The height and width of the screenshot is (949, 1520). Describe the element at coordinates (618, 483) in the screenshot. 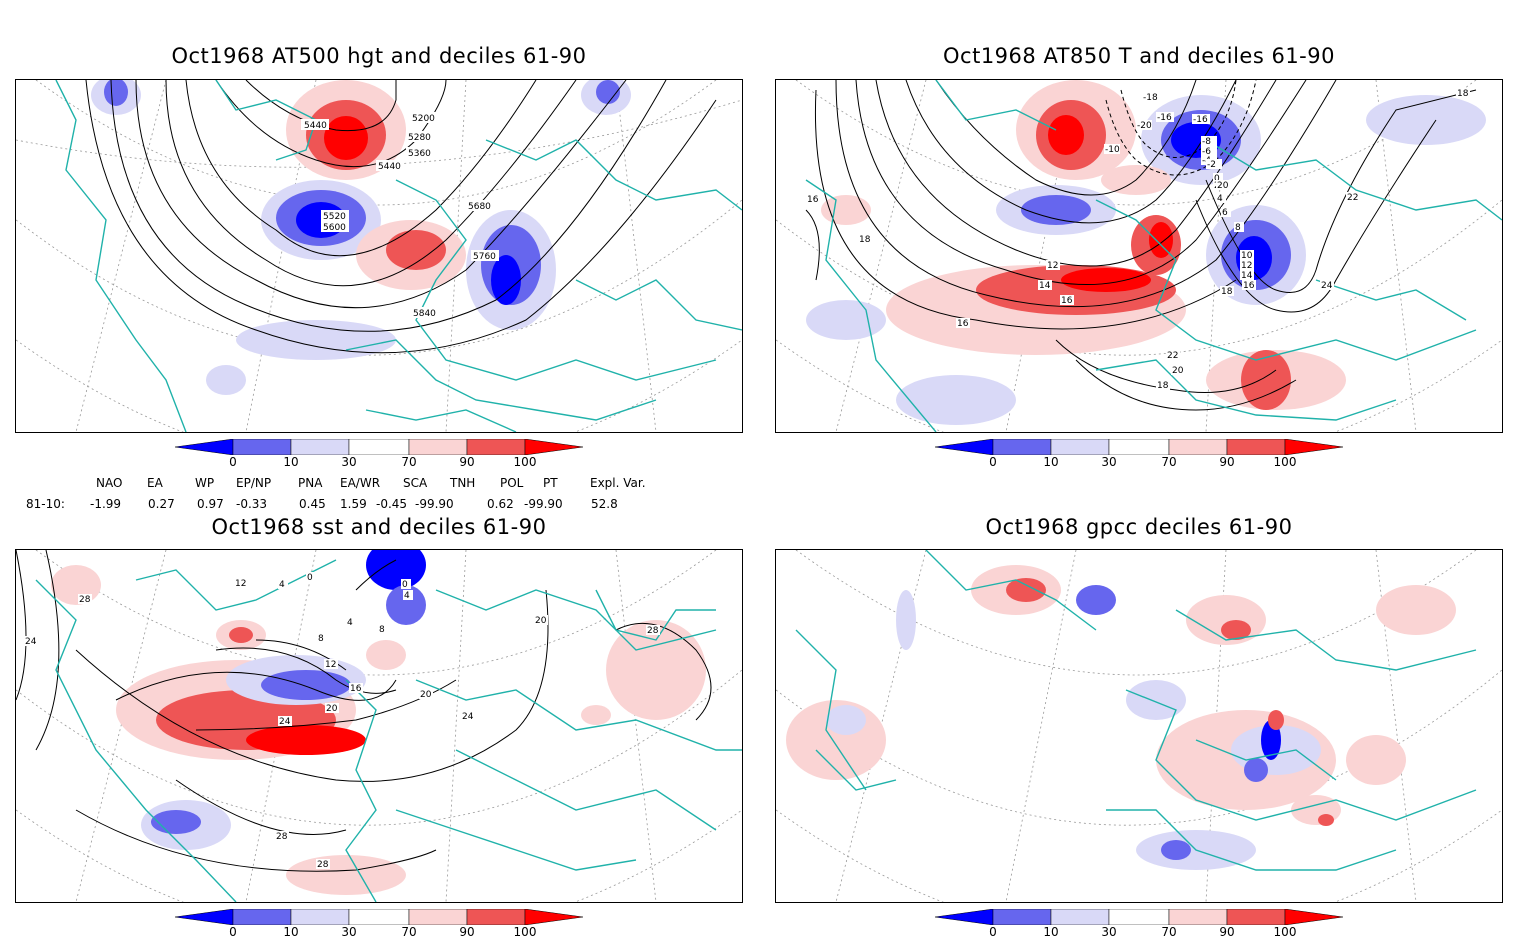

I see `index-header: Expl. Var.` at that location.